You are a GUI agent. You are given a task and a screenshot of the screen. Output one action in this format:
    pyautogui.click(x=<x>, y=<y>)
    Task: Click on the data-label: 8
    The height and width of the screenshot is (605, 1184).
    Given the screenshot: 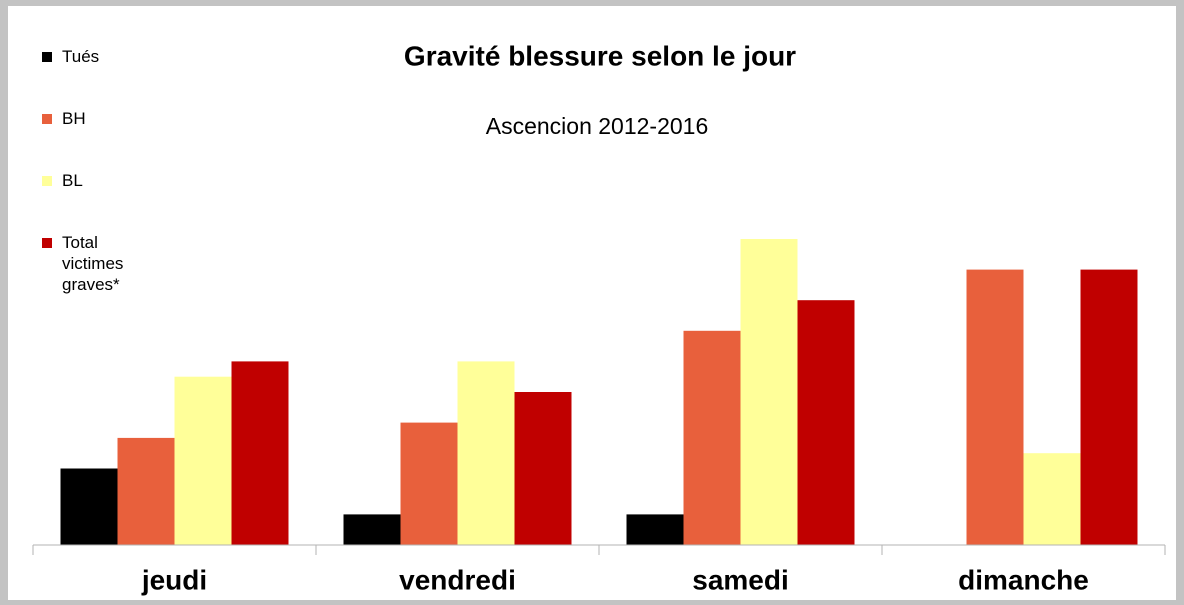 What is the action you would take?
    pyautogui.click(x=429, y=399)
    